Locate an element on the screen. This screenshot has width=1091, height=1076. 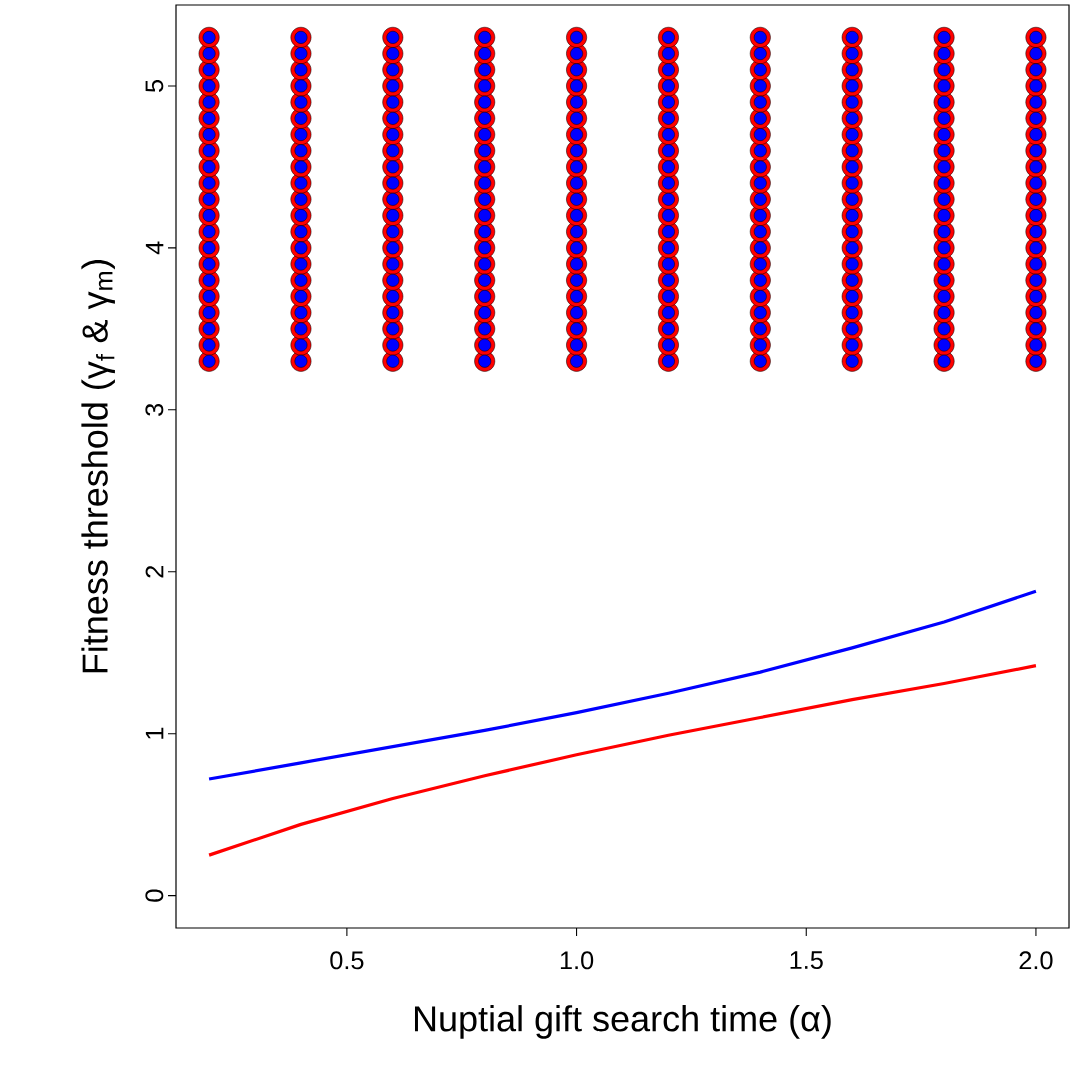
x-tick-label: 1.0 is located at coordinates (577, 960).